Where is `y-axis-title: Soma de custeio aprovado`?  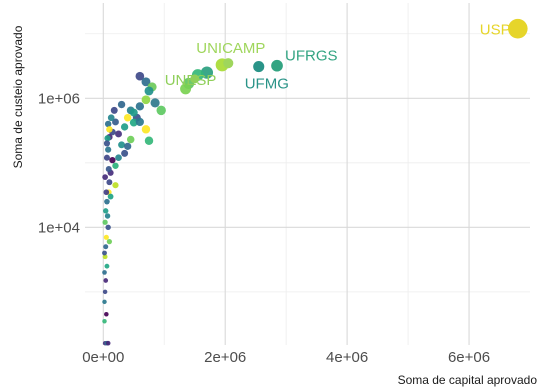
y-axis-title: Soma de custeio aprovado is located at coordinates (18, 96).